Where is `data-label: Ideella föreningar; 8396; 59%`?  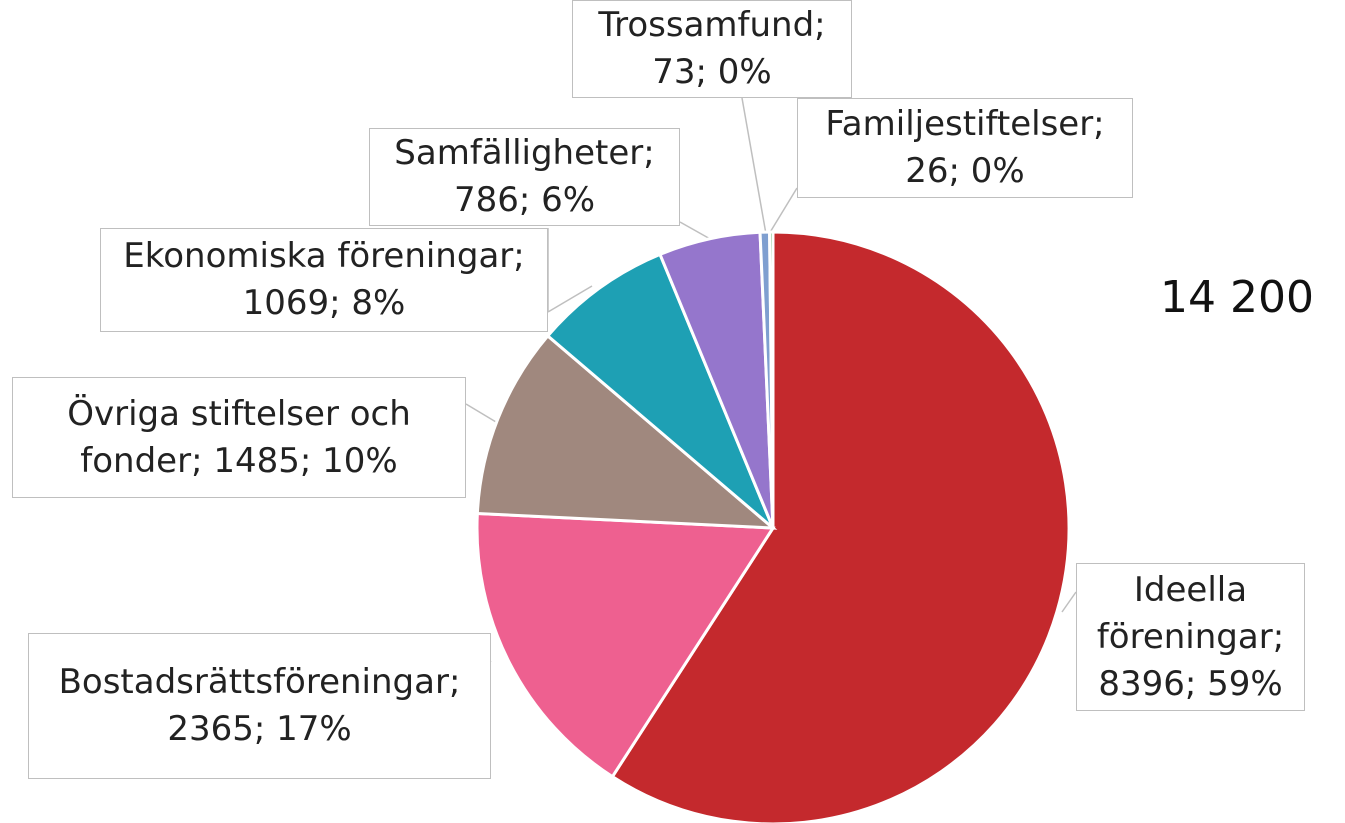 data-label: Ideella föreningar; 8396; 59% is located at coordinates (1190, 637).